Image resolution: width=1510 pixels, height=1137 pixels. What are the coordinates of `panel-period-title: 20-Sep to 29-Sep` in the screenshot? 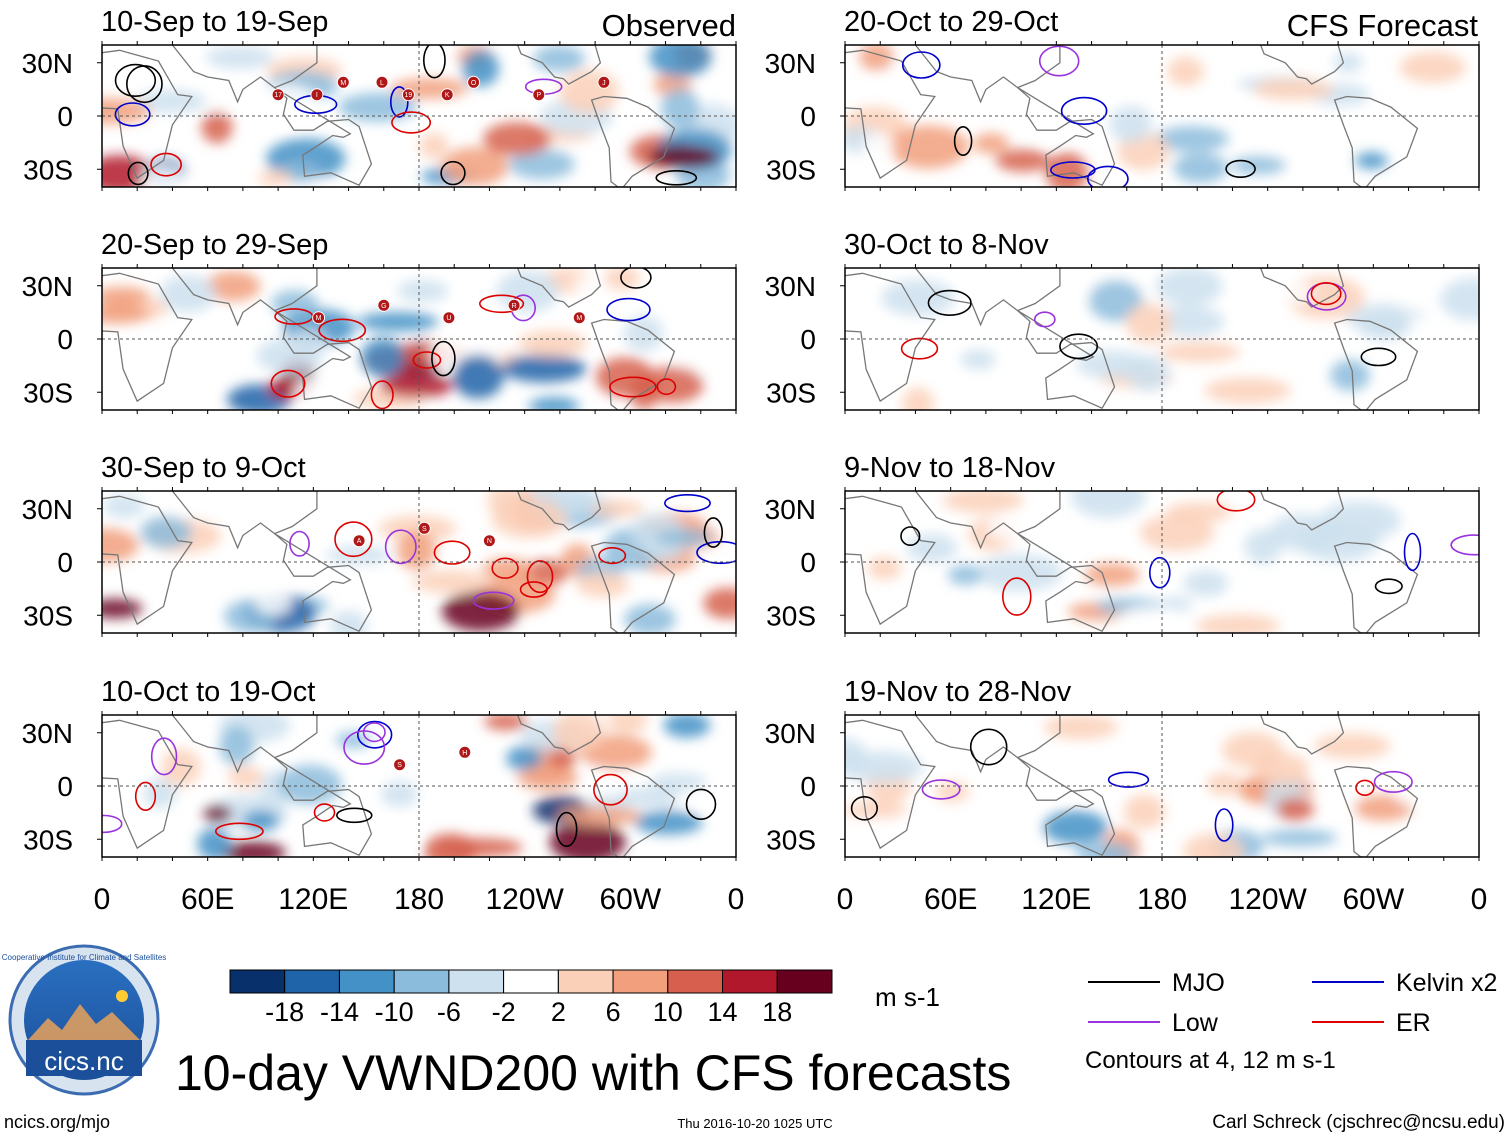 It's located at (214, 245).